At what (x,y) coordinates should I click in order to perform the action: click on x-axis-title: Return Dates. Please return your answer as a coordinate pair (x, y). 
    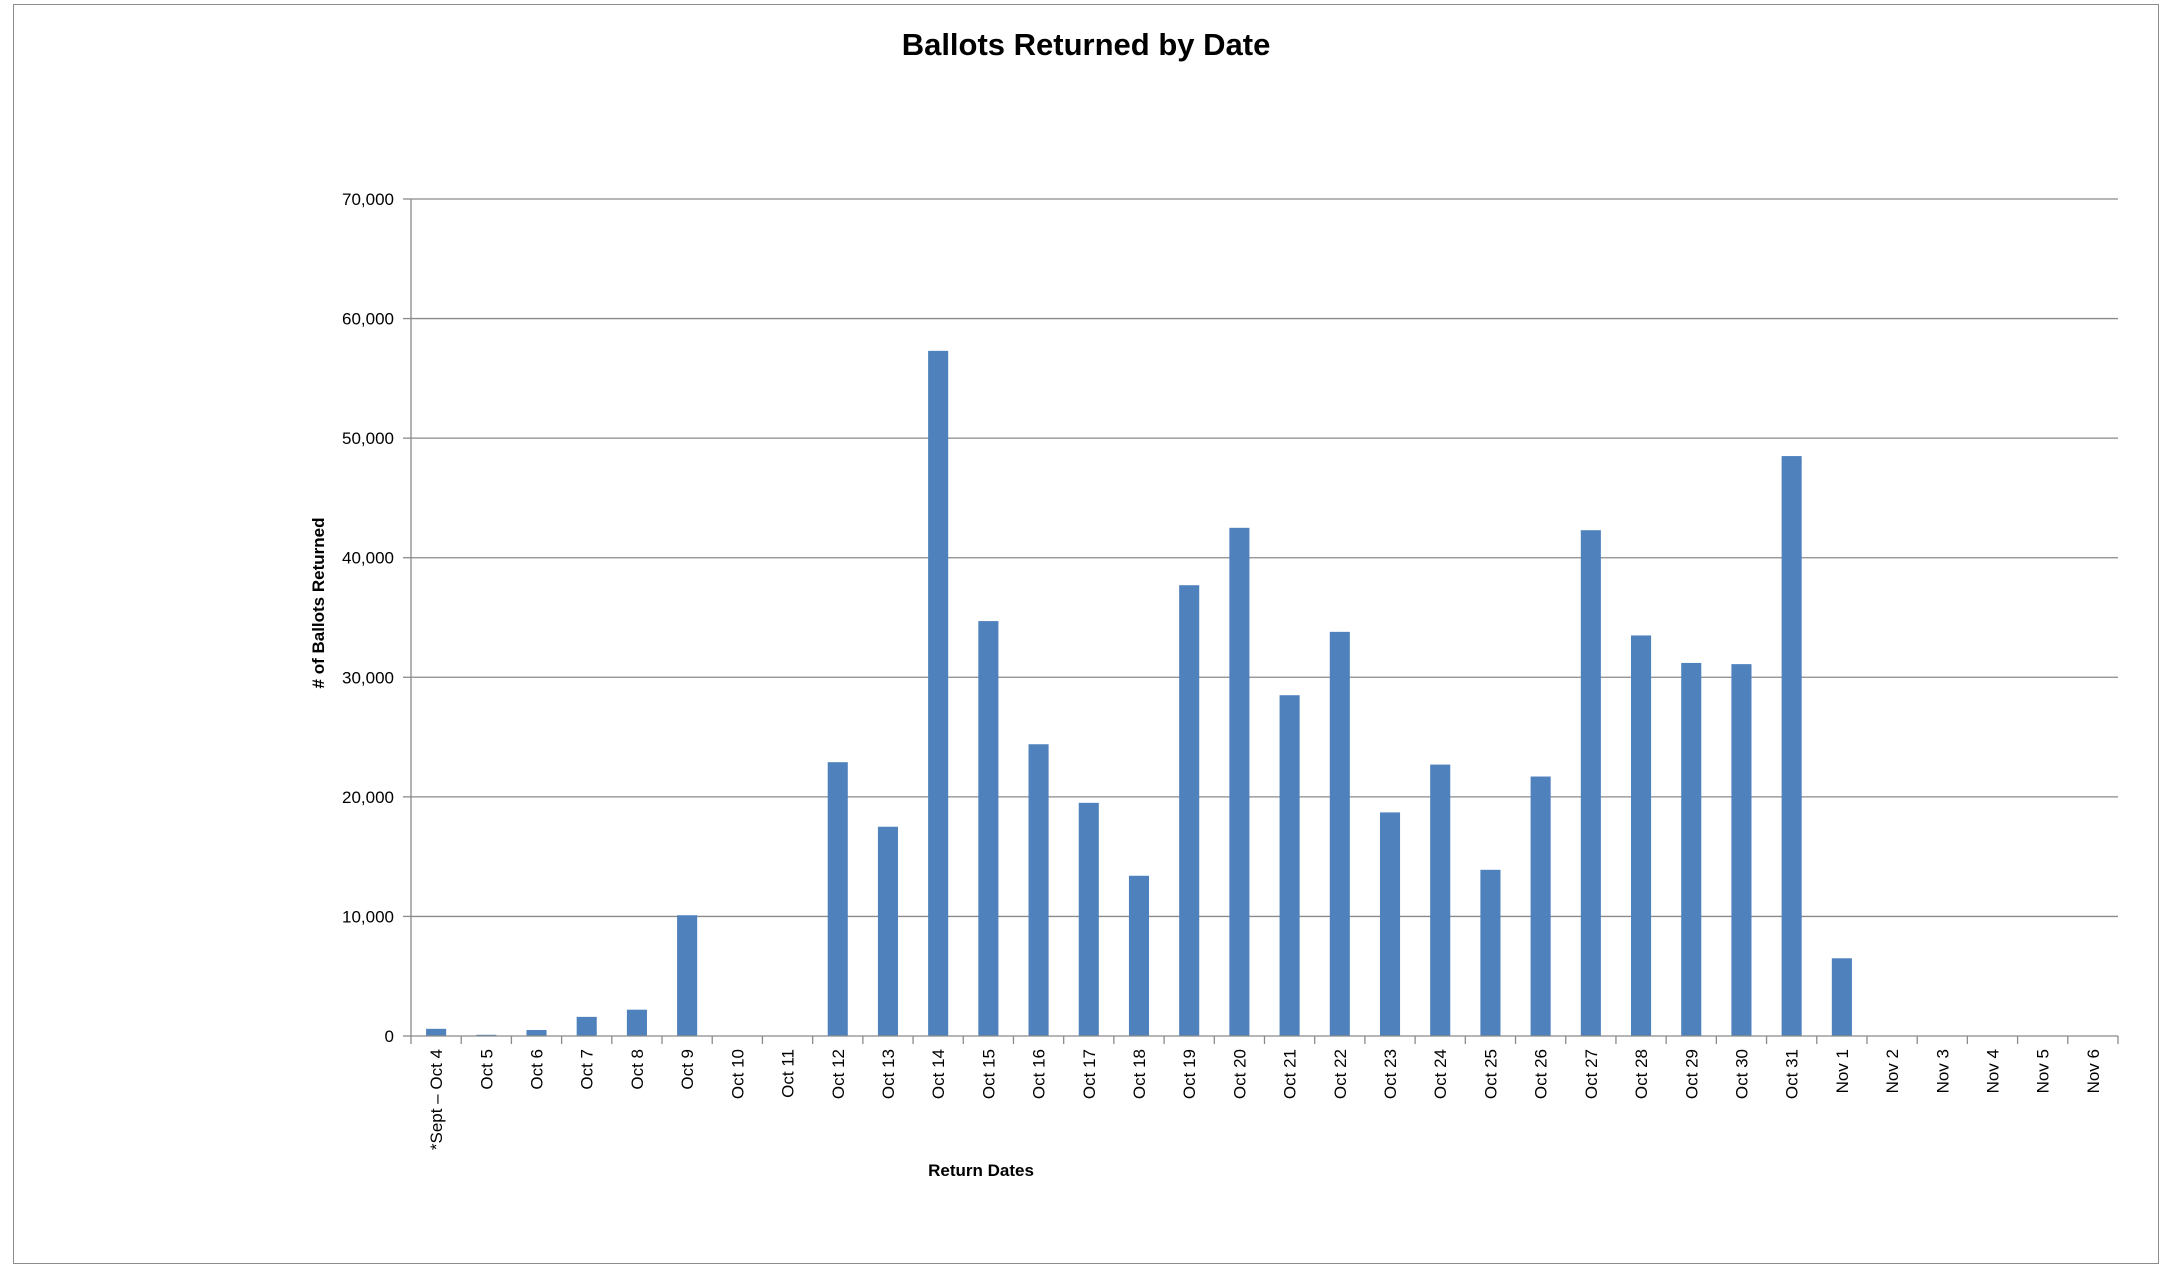
    Looking at the image, I should click on (981, 1170).